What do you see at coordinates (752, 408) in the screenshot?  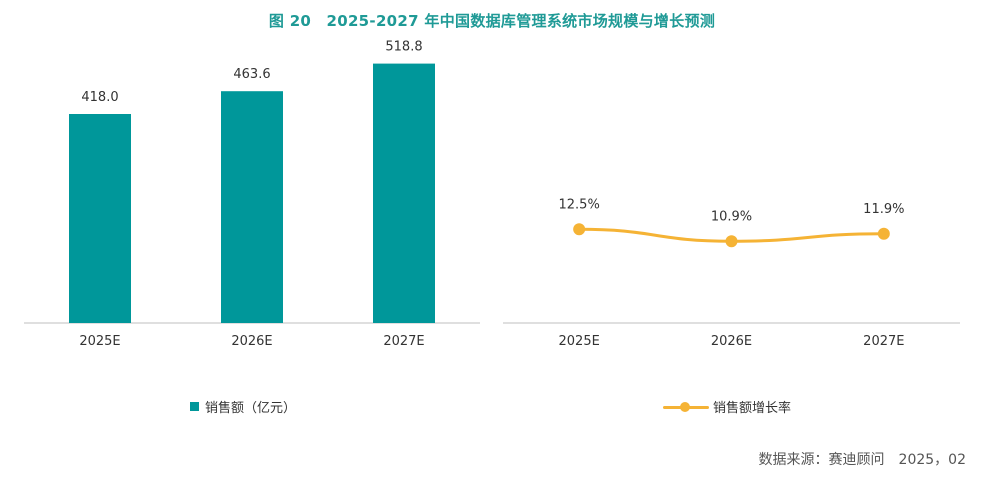 I see `legend-growth-label: 销售额增长率` at bounding box center [752, 408].